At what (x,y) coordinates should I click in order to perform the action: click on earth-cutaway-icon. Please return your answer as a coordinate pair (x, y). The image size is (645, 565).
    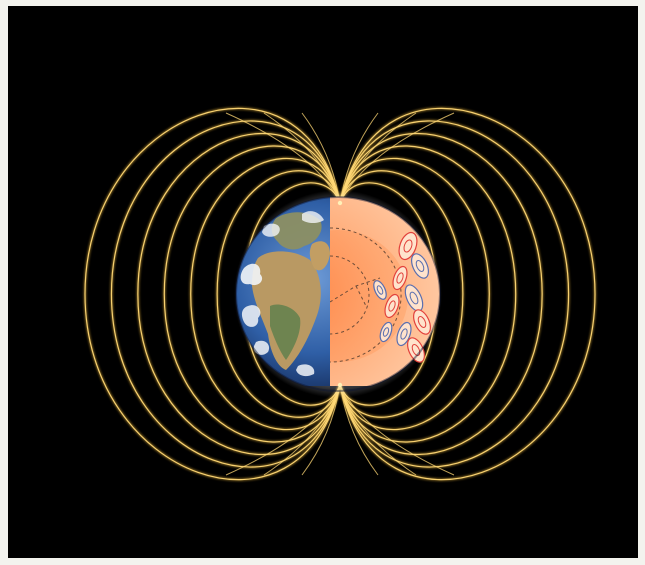
    Looking at the image, I should click on (338, 294).